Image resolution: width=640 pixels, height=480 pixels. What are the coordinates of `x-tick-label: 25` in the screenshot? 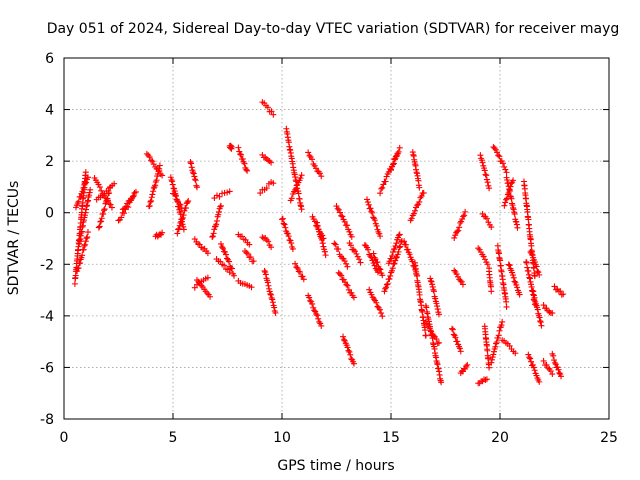 It's located at (609, 438).